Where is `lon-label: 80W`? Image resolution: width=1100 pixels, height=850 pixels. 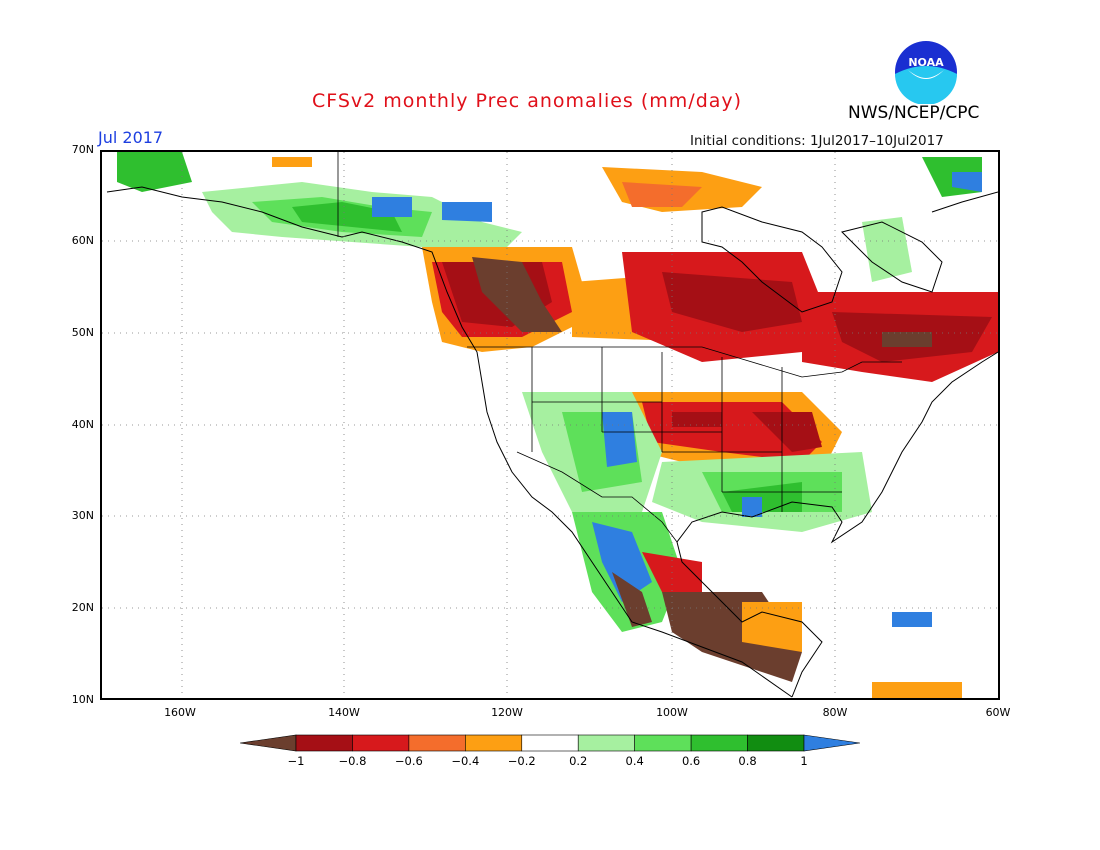
lon-label: 80W is located at coordinates (835, 712).